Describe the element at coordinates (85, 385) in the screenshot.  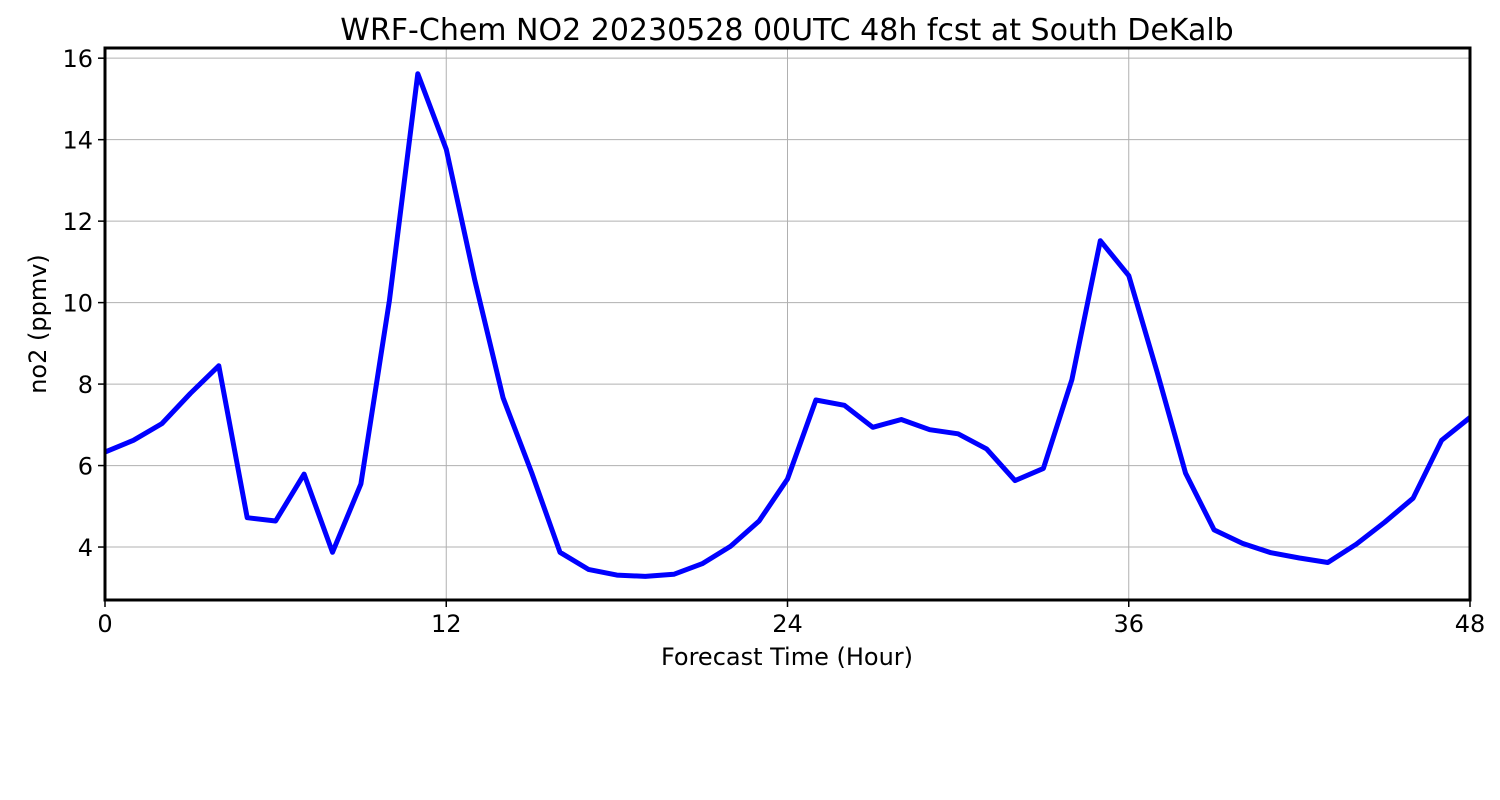
I see `y-tick-label: 8` at that location.